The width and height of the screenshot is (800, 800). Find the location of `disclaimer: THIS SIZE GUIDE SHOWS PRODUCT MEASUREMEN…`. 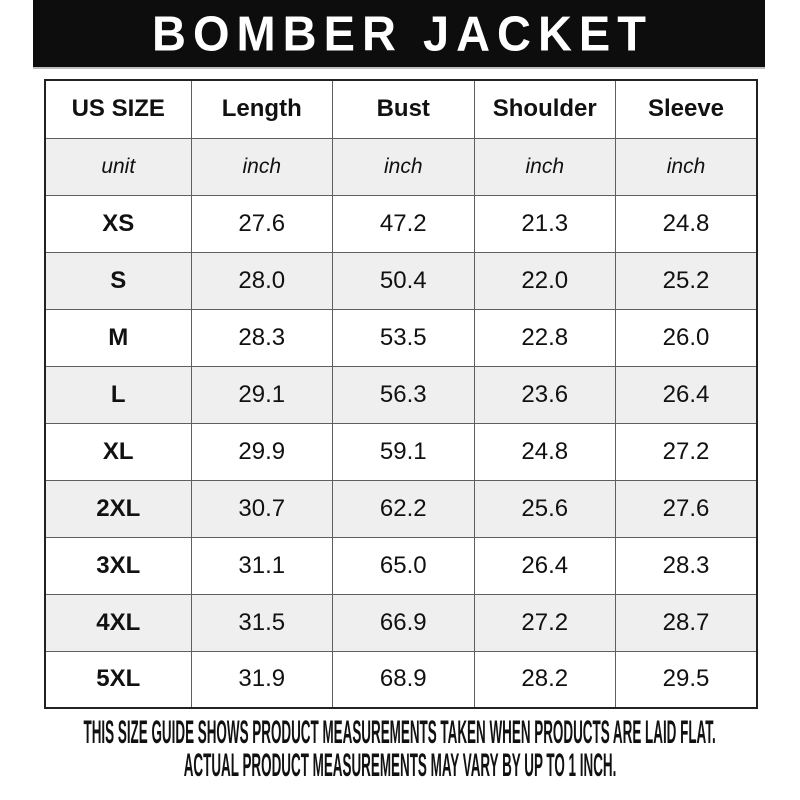

disclaimer: THIS SIZE GUIDE SHOWS PRODUCT MEASUREMEN… is located at coordinates (400, 749).